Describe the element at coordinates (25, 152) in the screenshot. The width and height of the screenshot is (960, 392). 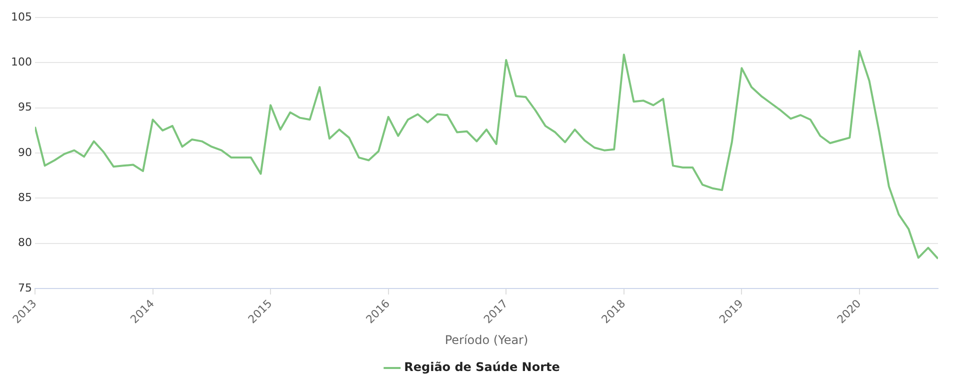
I see `y-tick-label: 90` at that location.